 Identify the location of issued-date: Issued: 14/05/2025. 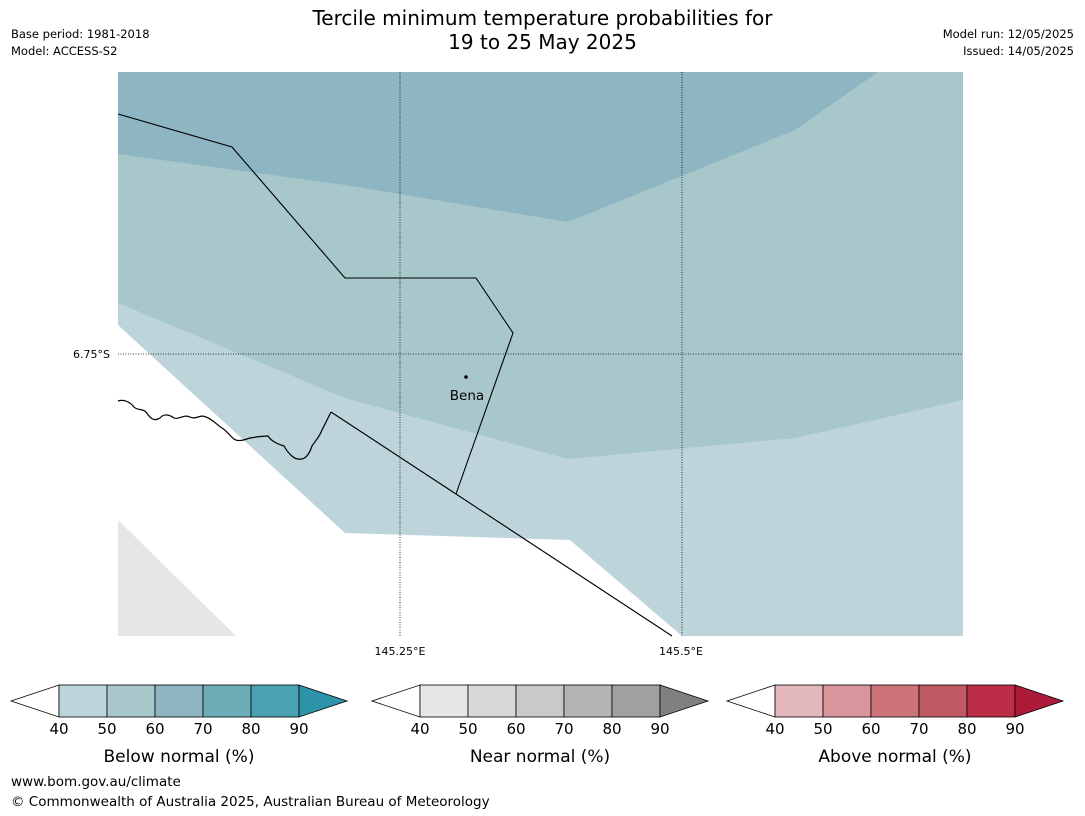
(1018, 51).